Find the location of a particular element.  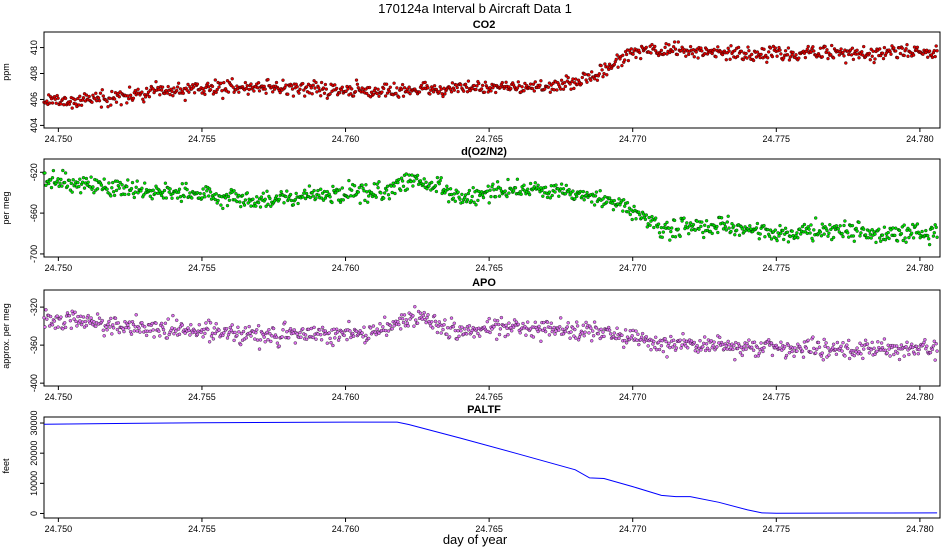

y-tick-label: 406 is located at coordinates (34, 99).